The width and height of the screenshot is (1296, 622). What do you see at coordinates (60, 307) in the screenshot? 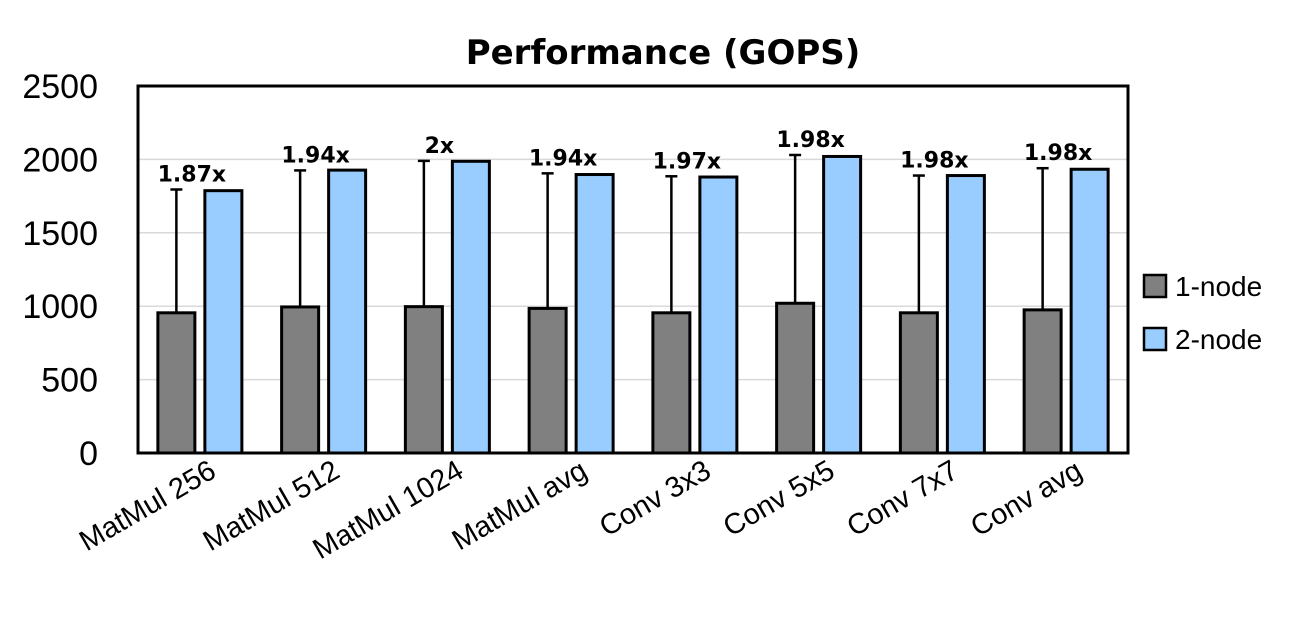
I see `y-tick-label: 1000` at bounding box center [60, 307].